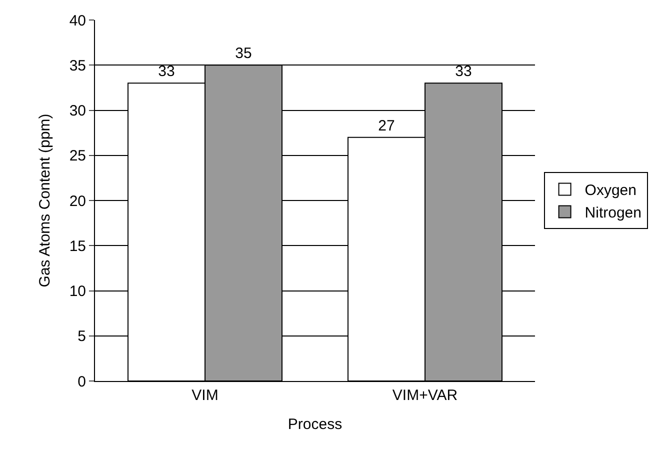  I want to click on y-tick-label: 30, so click(77, 111).